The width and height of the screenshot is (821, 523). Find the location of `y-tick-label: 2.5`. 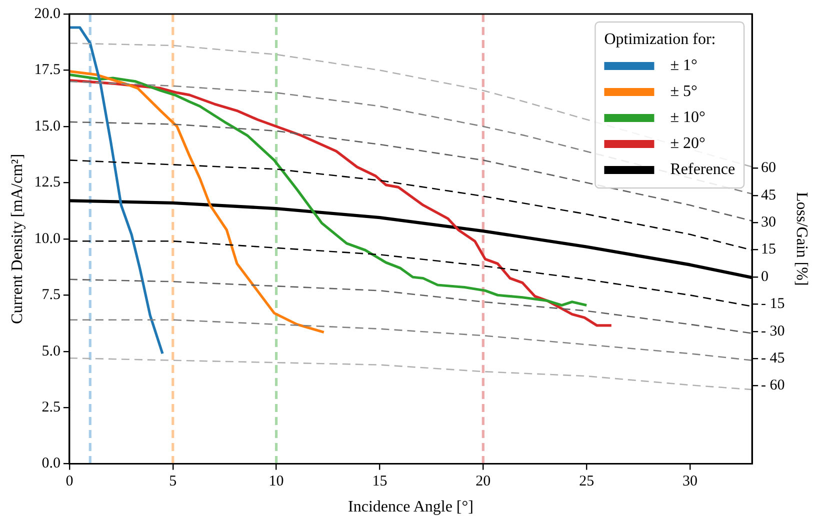

y-tick-label: 2.5 is located at coordinates (51, 408).